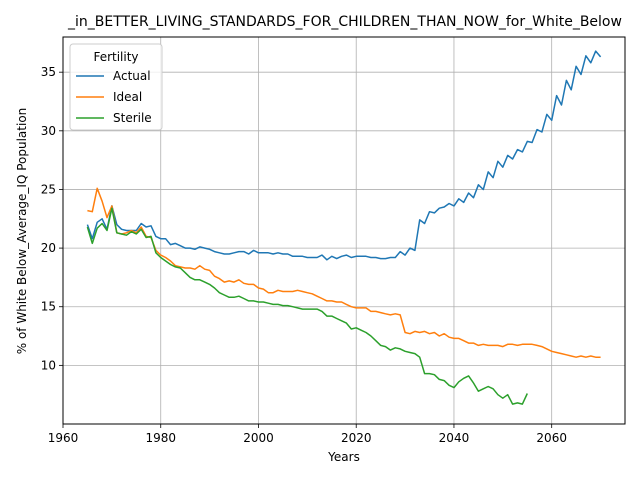  I want to click on y-axis-ticks: 10 15 20 25 30 35, so click(52, 218).